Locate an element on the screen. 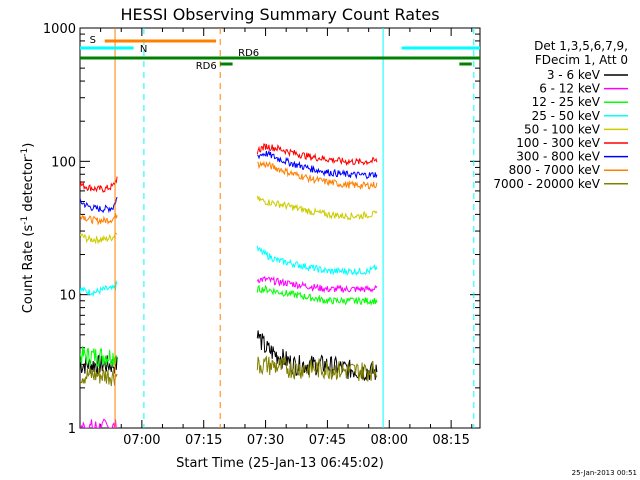 This screenshot has height=480, width=640. x-tick-label: 07:30 is located at coordinates (265, 440).